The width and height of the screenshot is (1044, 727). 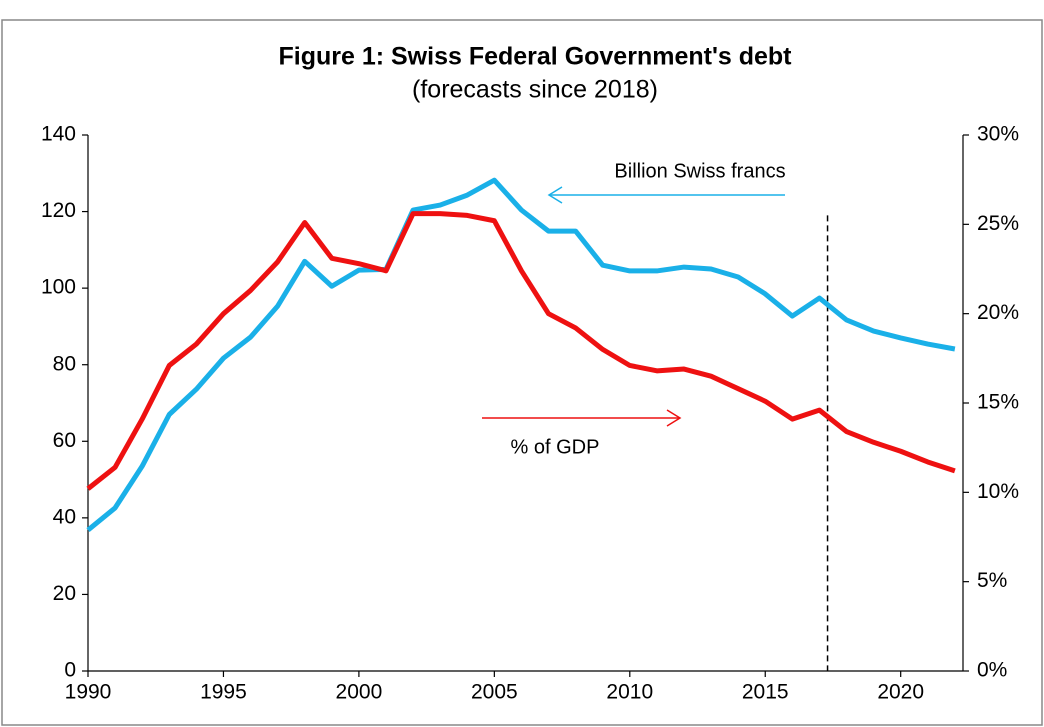 What do you see at coordinates (58, 134) in the screenshot?
I see `y-tick-label: 140` at bounding box center [58, 134].